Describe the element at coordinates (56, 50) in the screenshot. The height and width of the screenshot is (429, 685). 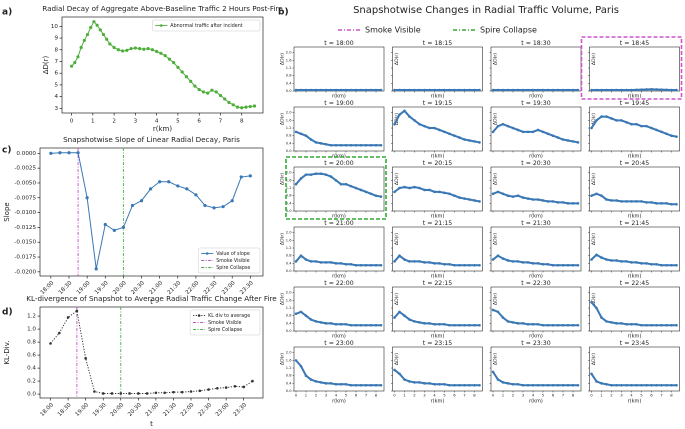
I see `y-tick-label: 8` at that location.